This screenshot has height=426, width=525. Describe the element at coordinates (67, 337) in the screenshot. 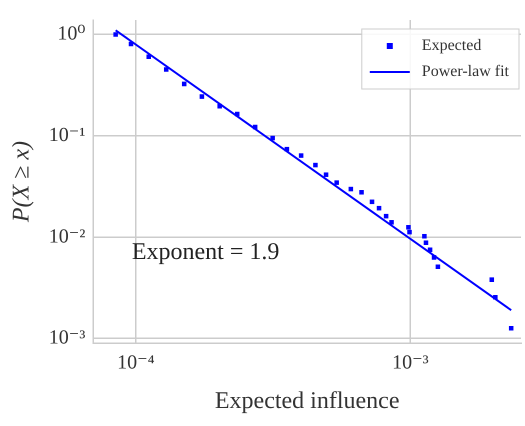

I see `y-tick-label: 10⁻³` at that location.